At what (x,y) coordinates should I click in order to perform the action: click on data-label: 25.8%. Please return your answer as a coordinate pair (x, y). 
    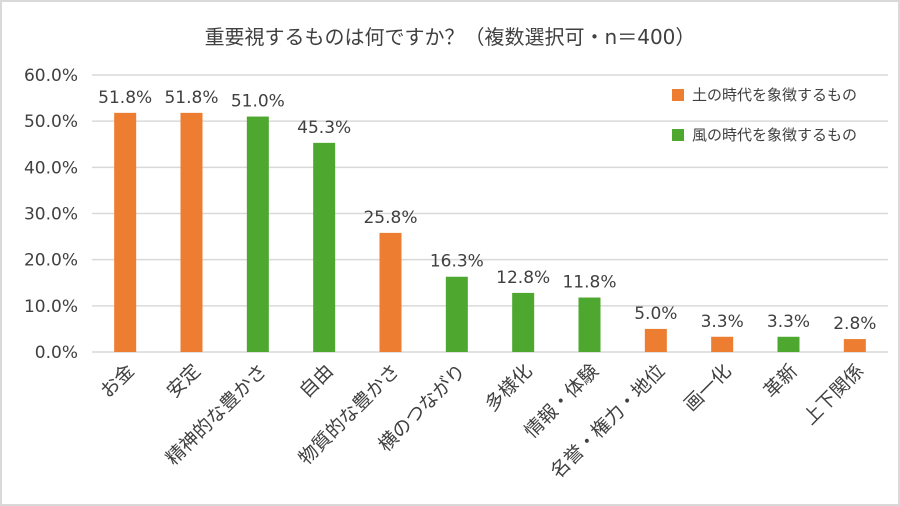
    Looking at the image, I should click on (390, 218).